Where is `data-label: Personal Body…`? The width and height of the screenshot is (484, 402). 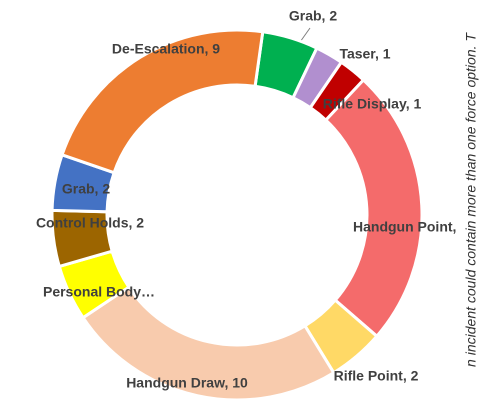 data-label: Personal Body… is located at coordinates (99, 292).